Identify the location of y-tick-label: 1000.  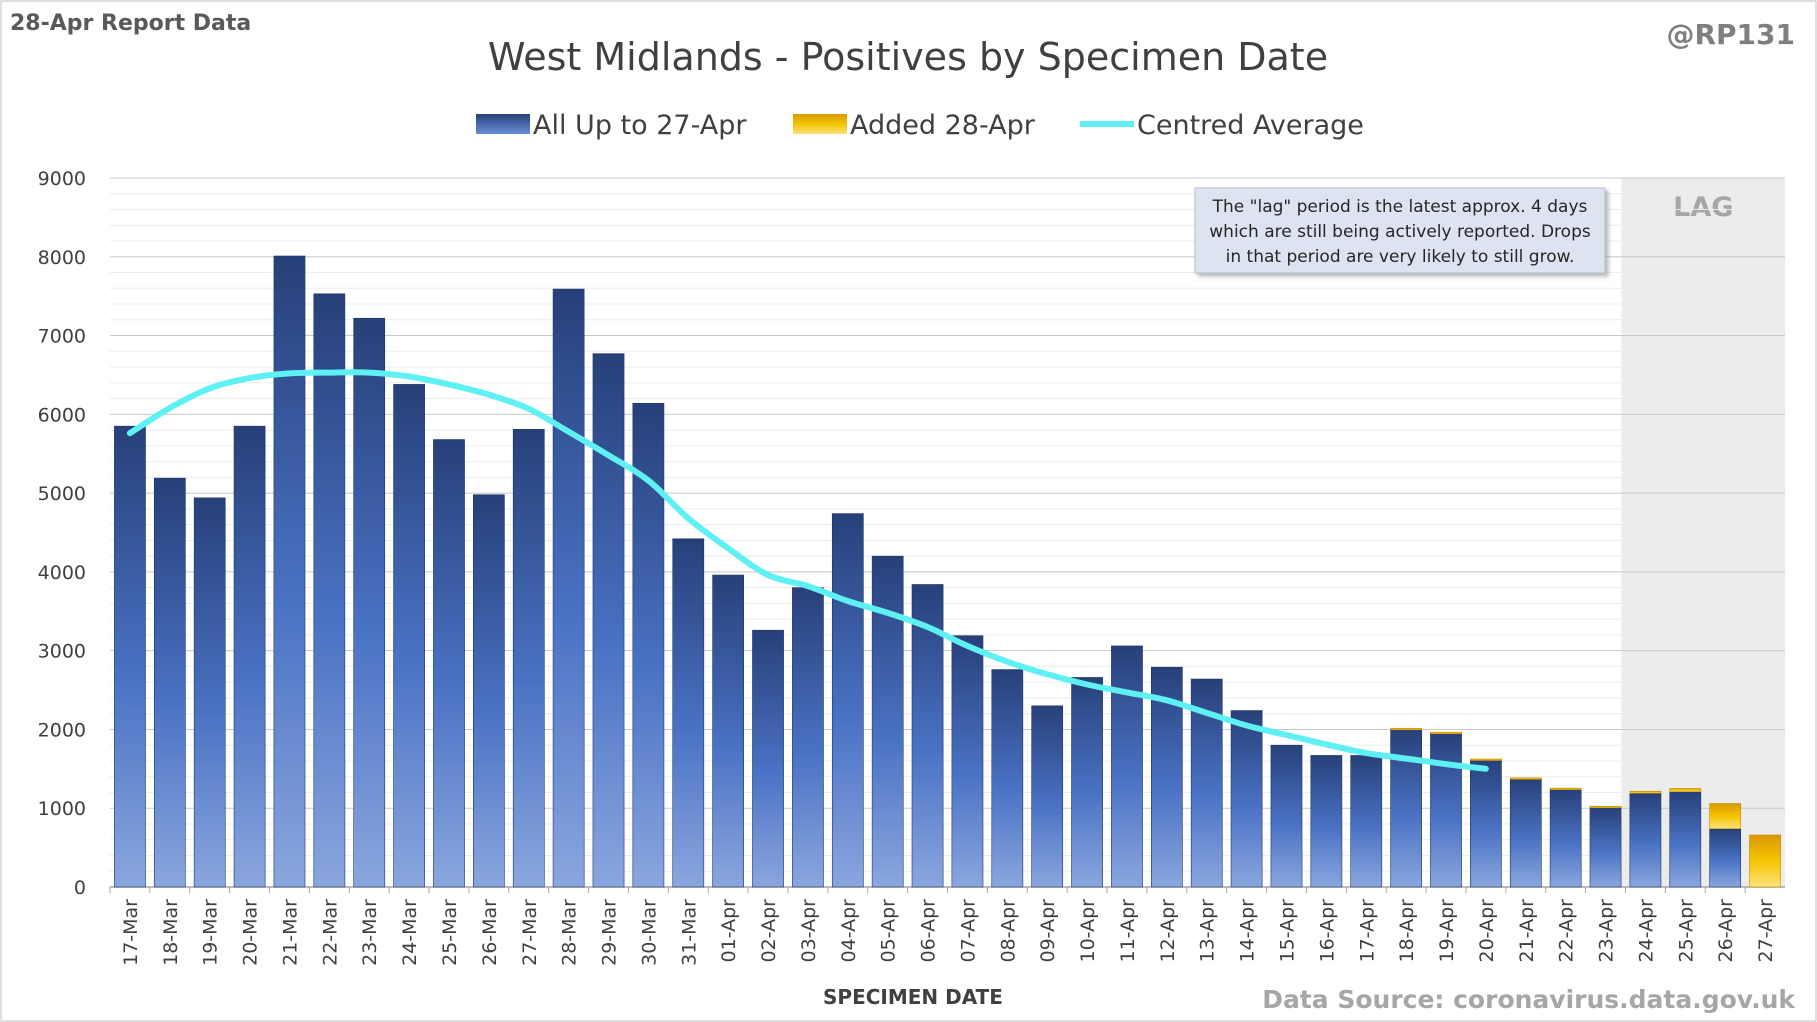
(62, 809).